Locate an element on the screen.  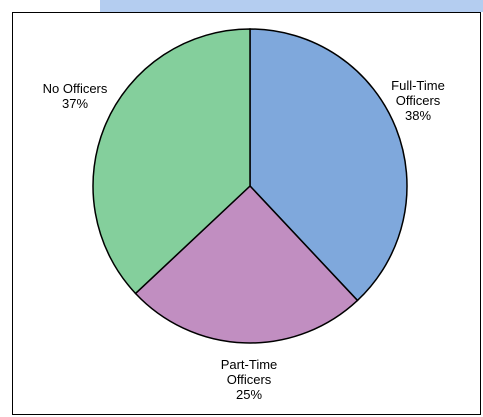
slice-label-part-time-officers: Officers is located at coordinates (249, 379).